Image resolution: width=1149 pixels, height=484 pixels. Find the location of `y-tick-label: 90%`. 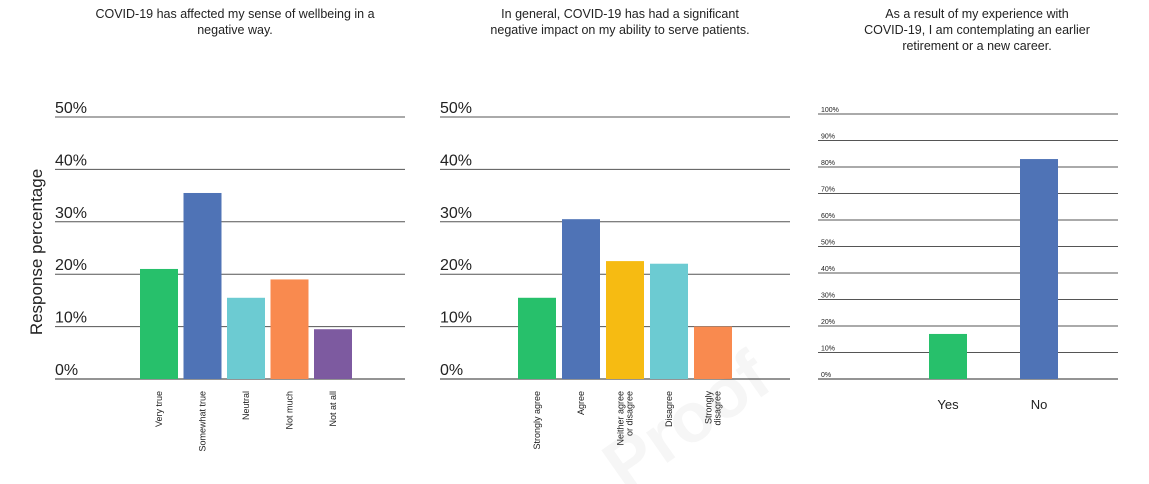

y-tick-label: 90% is located at coordinates (828, 137).